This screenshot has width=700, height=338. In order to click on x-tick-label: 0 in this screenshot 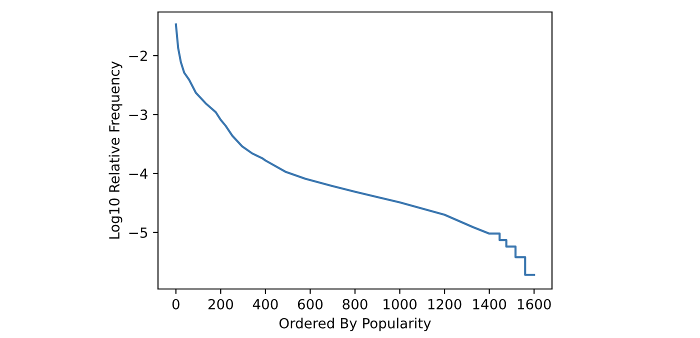, I will do `click(176, 304)`.